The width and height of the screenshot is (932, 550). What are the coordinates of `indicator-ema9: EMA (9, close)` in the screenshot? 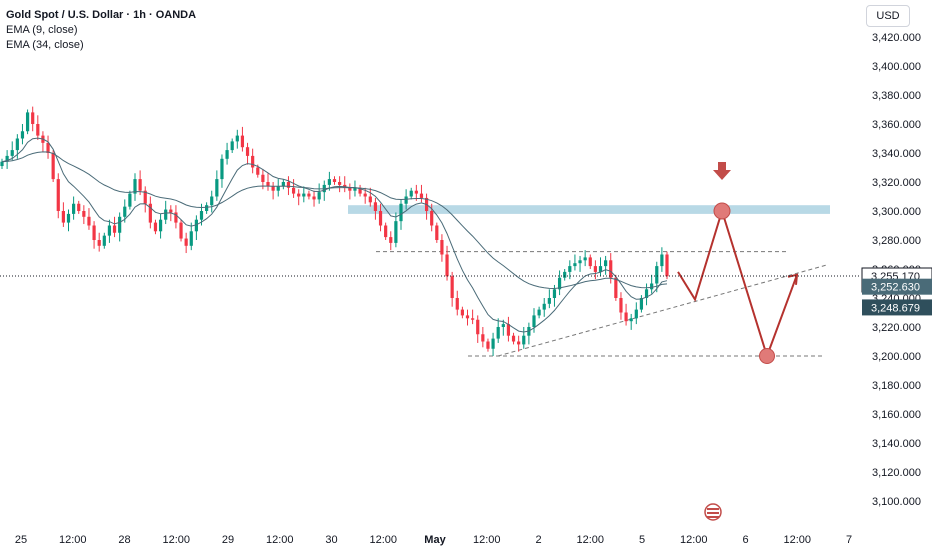 It's located at (42, 30).